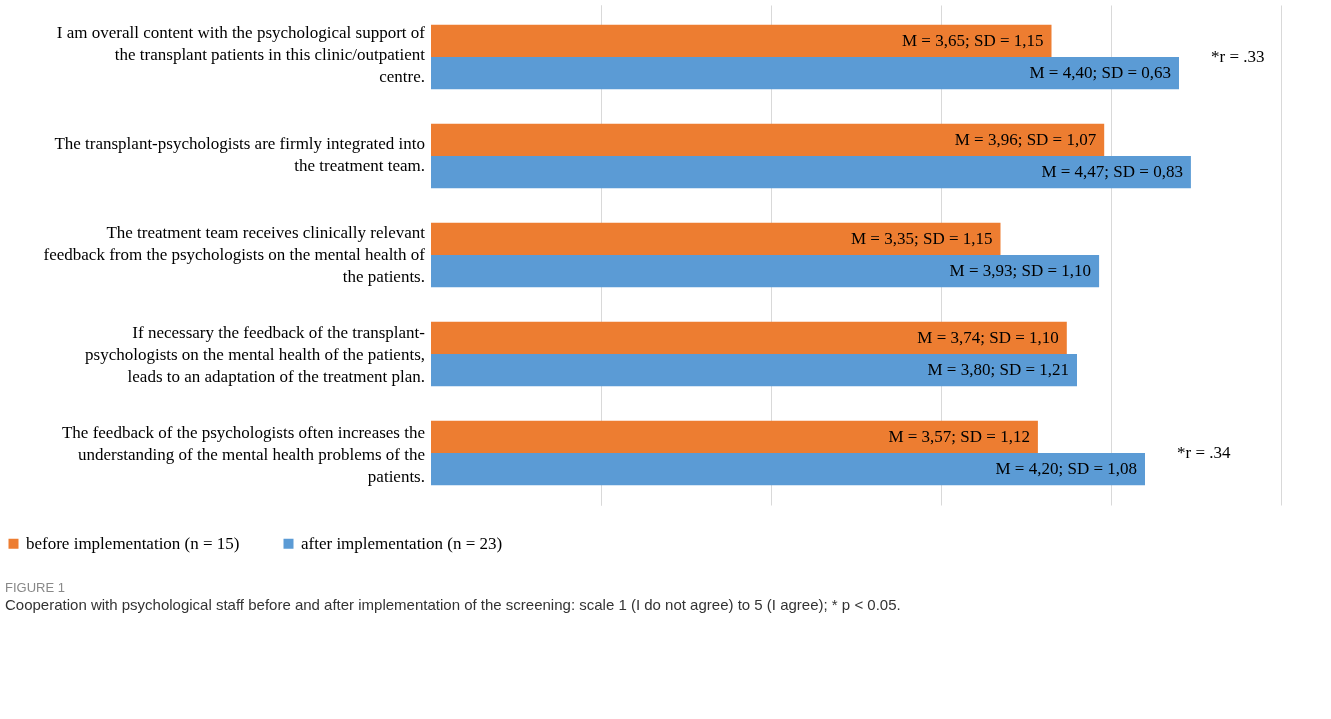 Image resolution: width=1331 pixels, height=719 pixels. I want to click on y-tick-label: The transplant-psychologists are firmly integrated into the treatment team., so click(239, 154).